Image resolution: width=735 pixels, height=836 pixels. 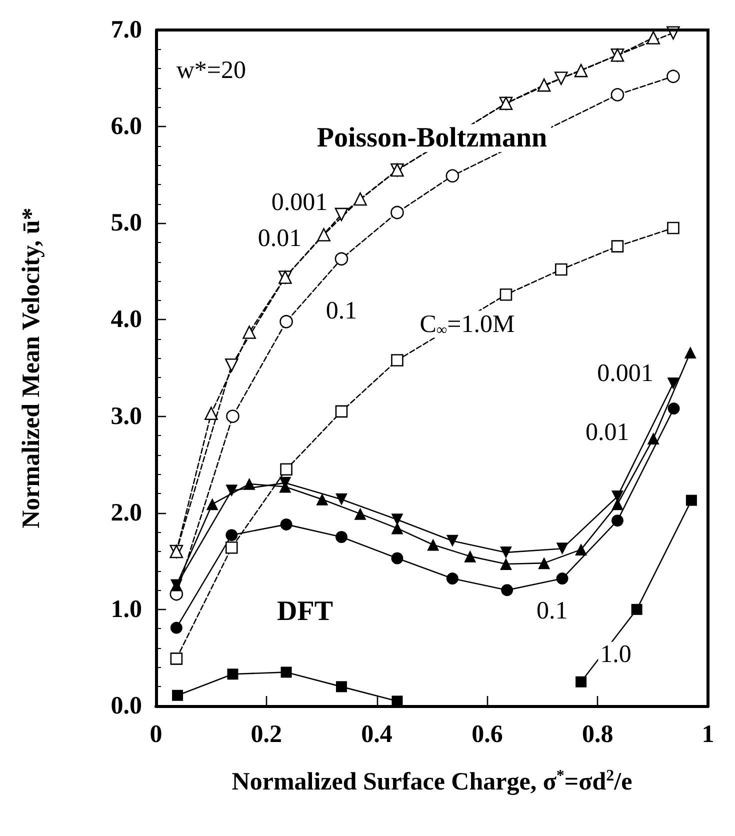 What do you see at coordinates (377, 734) in the screenshot?
I see `x-tick-label: 0.4` at bounding box center [377, 734].